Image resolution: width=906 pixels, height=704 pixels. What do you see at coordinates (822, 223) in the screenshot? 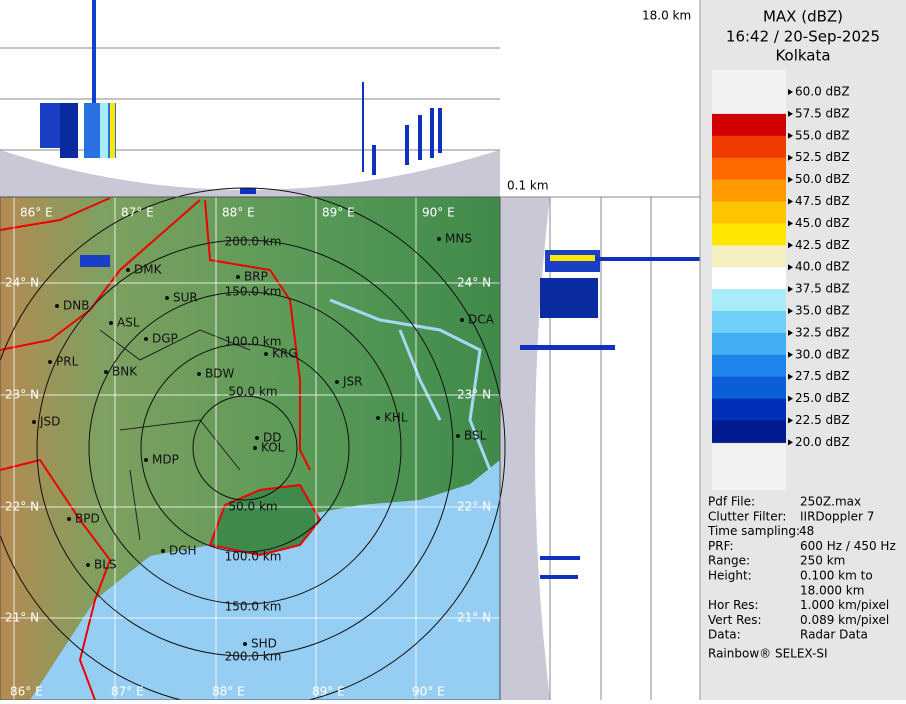
I see `legend-label: 45.0 dBZ` at bounding box center [822, 223].